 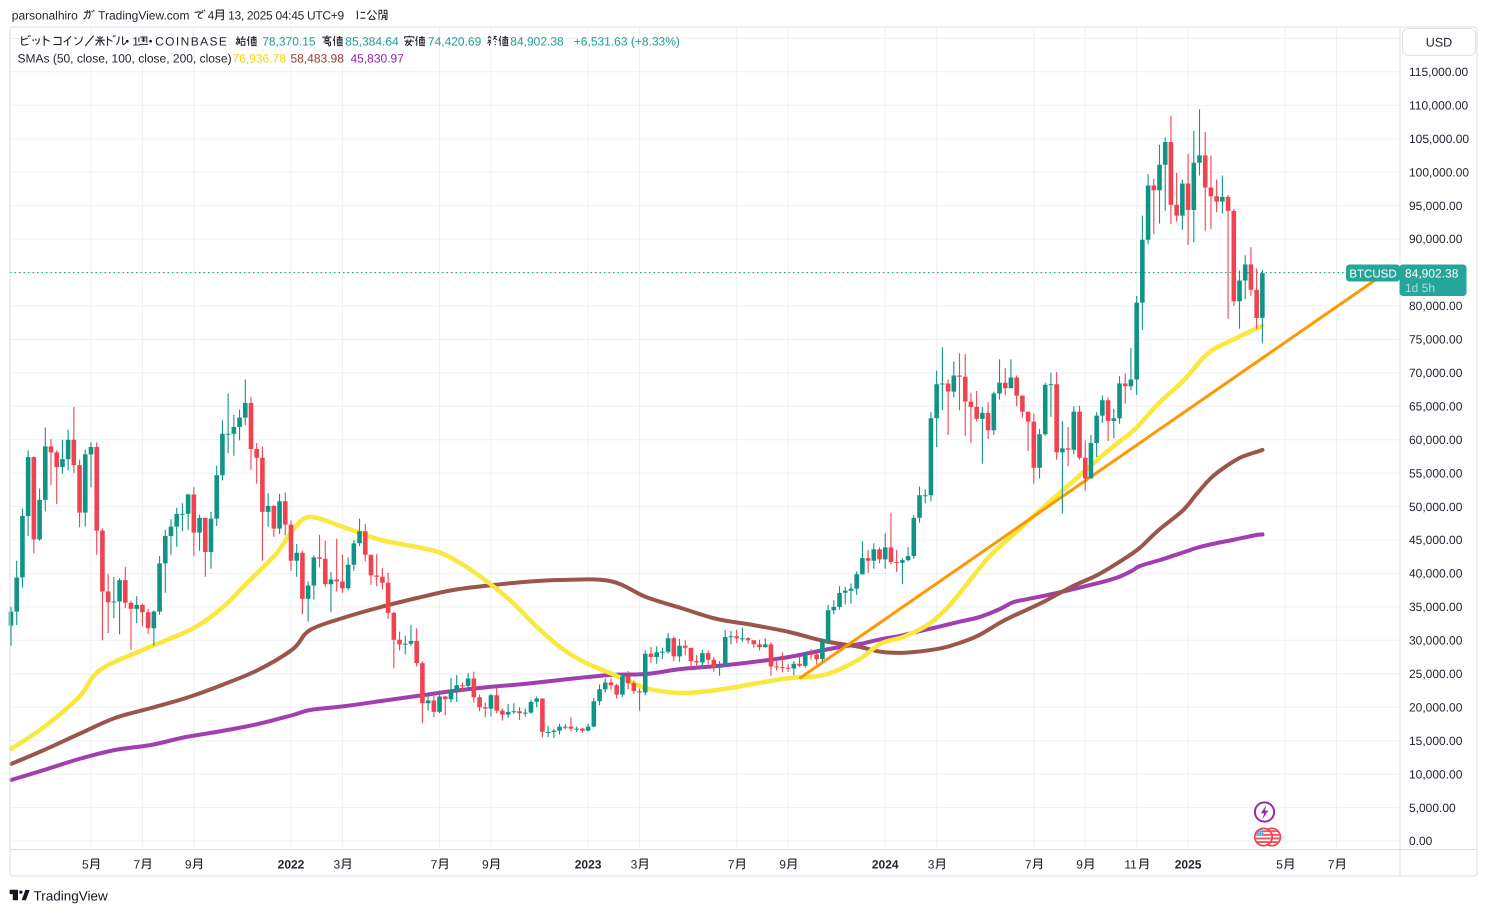 I want to click on svg-text: 58,483.98, so click(x=318, y=59).